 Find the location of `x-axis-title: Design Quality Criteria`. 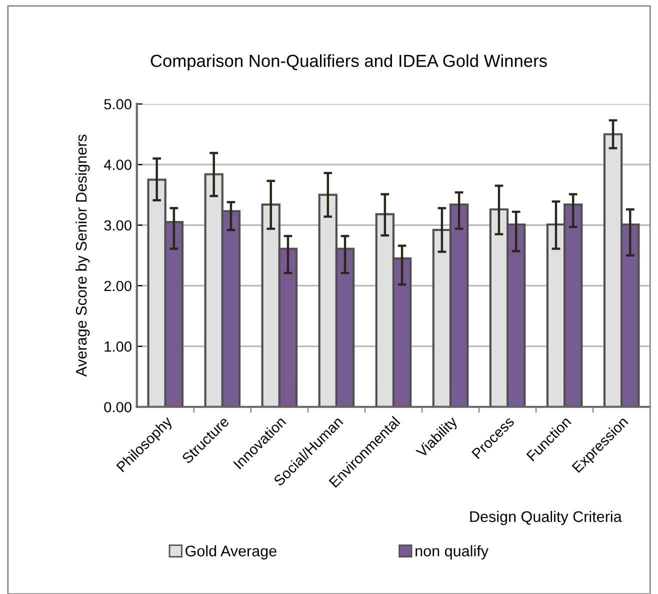

x-axis-title: Design Quality Criteria is located at coordinates (546, 518).